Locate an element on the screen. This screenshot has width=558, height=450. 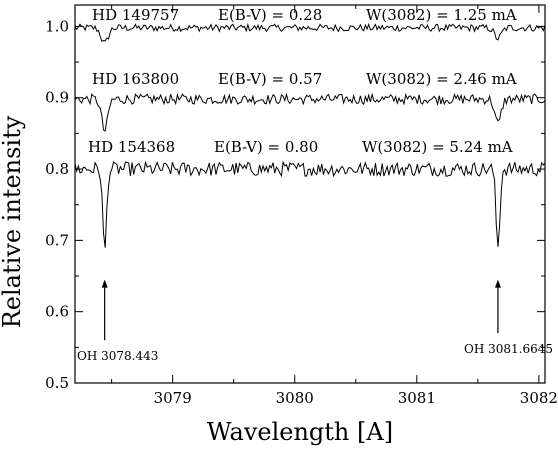
x-tick-label: 3081 is located at coordinates (417, 398).